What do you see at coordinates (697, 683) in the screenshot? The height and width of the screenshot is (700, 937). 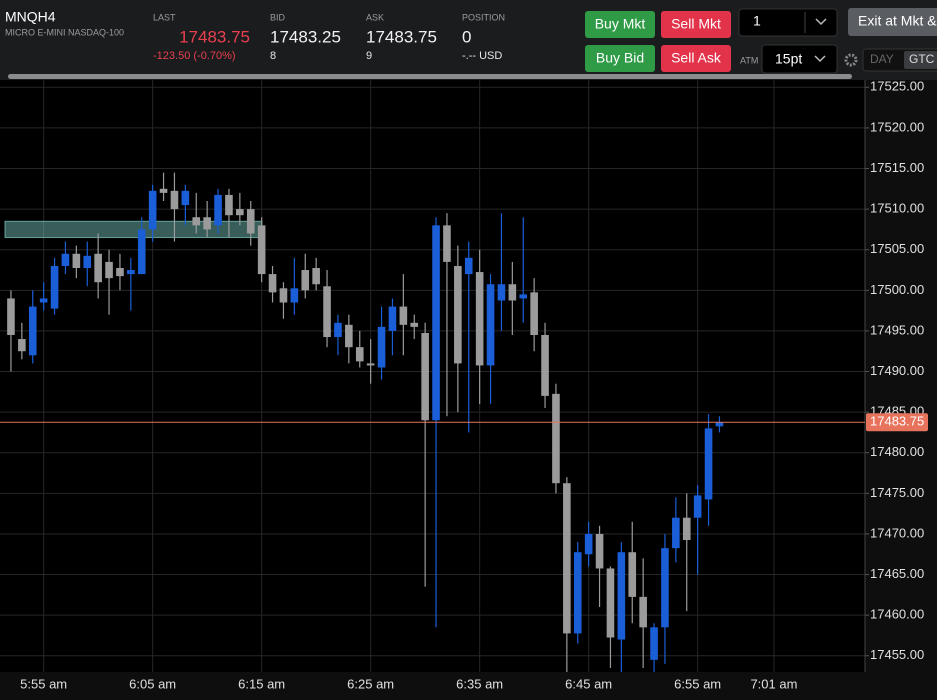 I see `x-tick-label: 6:55 am` at bounding box center [697, 683].